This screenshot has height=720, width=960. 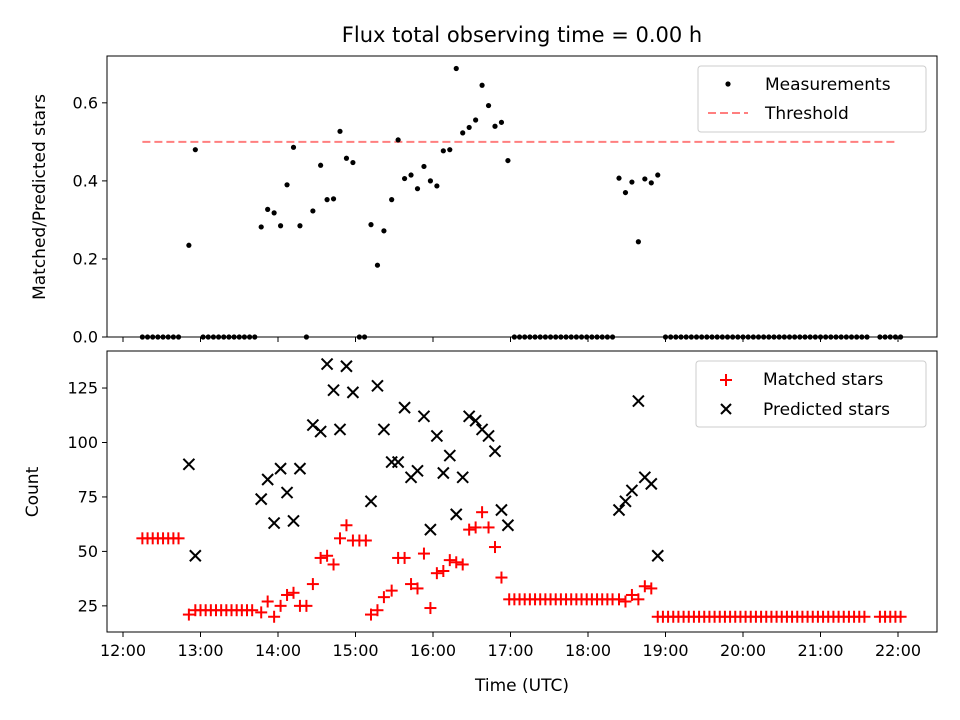 I want to click on y-tick-label: 125, so click(x=82, y=388).